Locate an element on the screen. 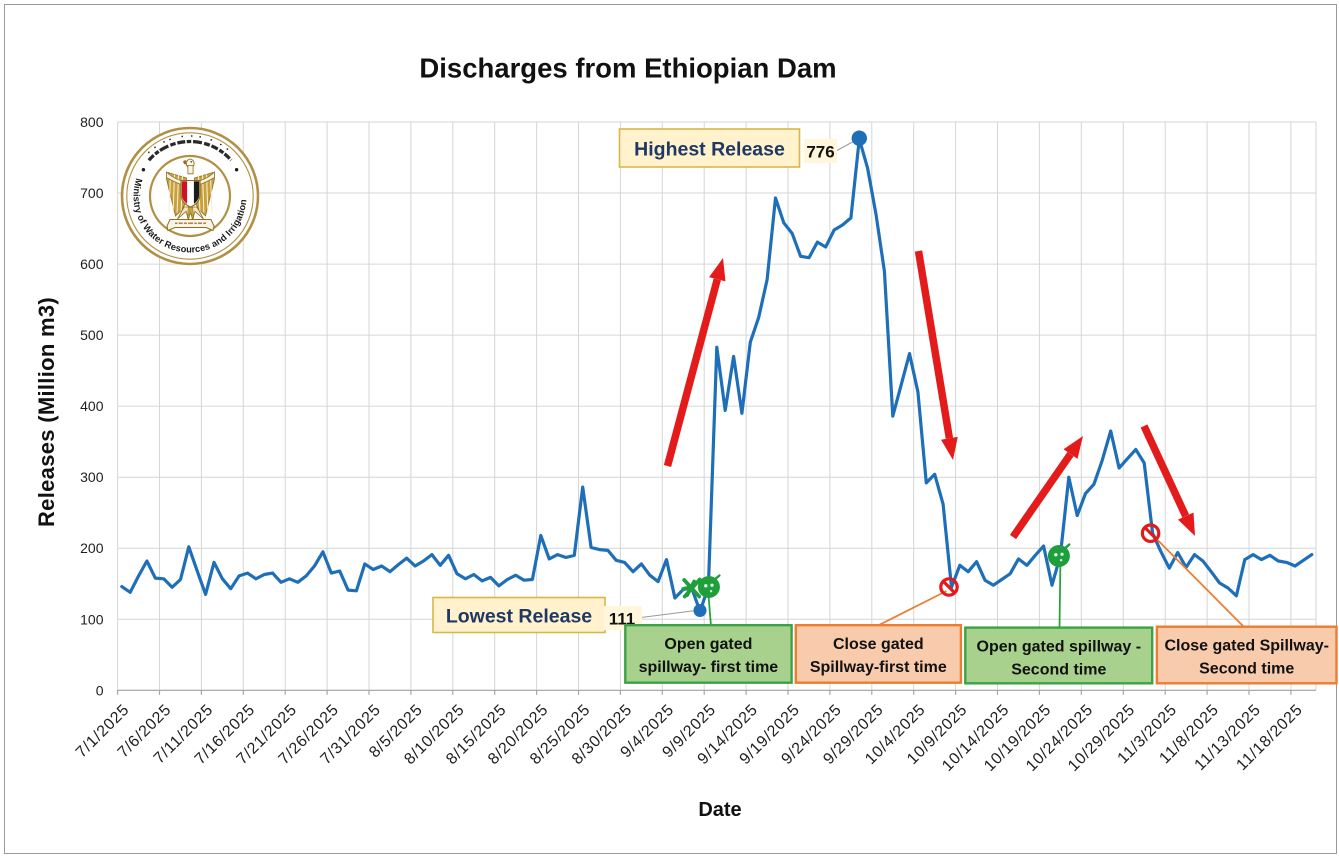  svg-text: 800 is located at coordinates (92, 122).